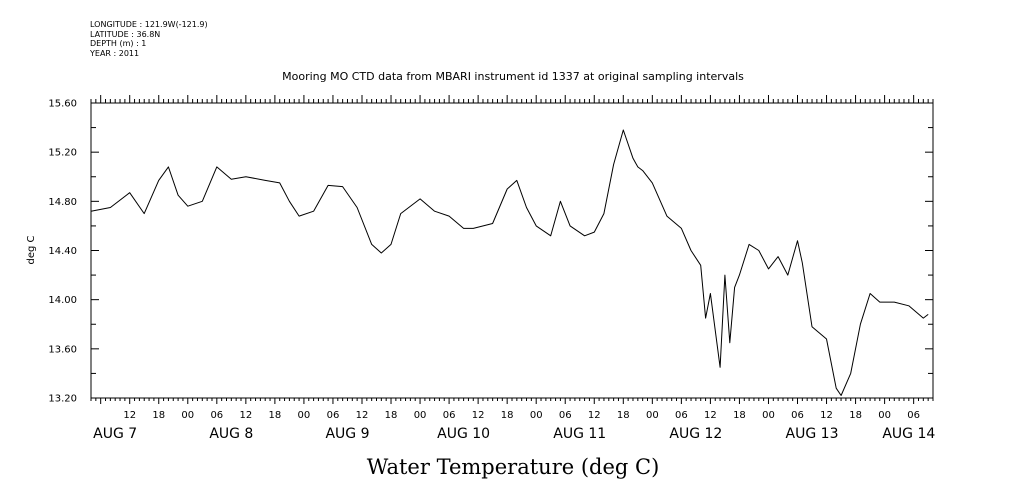 The image size is (1009, 504). What do you see at coordinates (31, 249) in the screenshot?
I see `y-axis-label: deg C` at bounding box center [31, 249].